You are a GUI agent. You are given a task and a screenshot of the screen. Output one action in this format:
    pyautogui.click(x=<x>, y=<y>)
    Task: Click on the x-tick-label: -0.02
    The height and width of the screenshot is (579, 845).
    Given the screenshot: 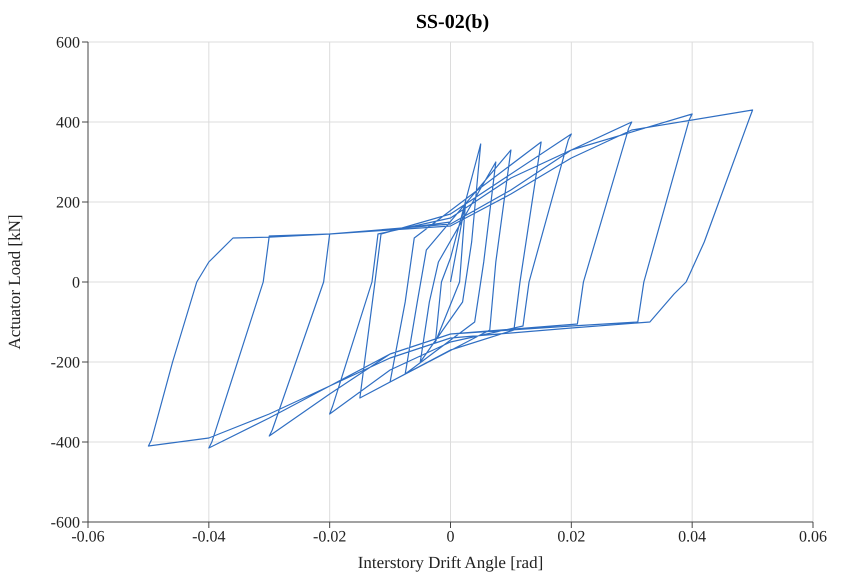 What is the action you would take?
    pyautogui.click(x=329, y=537)
    